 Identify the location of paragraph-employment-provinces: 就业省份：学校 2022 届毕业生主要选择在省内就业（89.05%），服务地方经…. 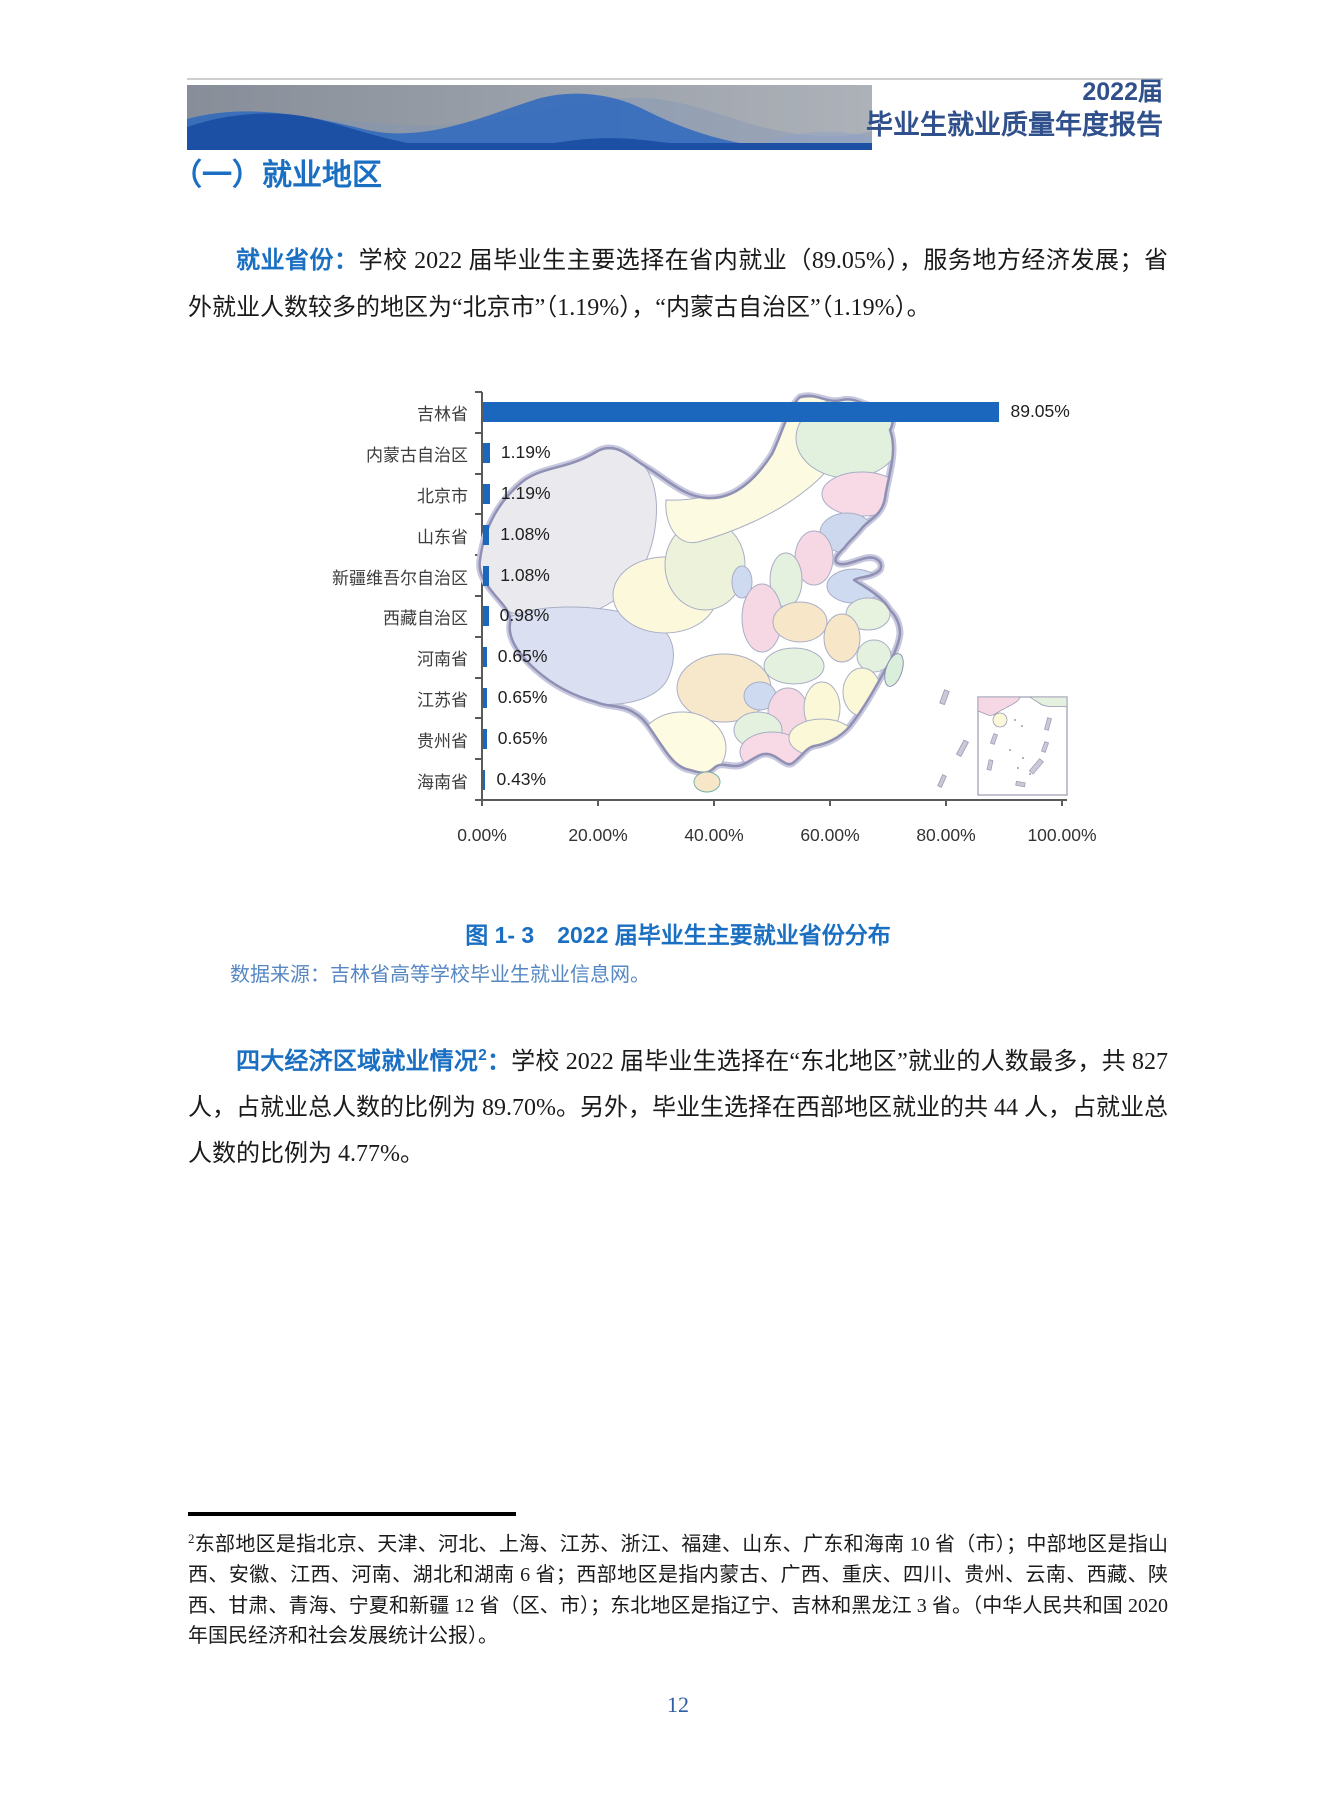
(678, 284).